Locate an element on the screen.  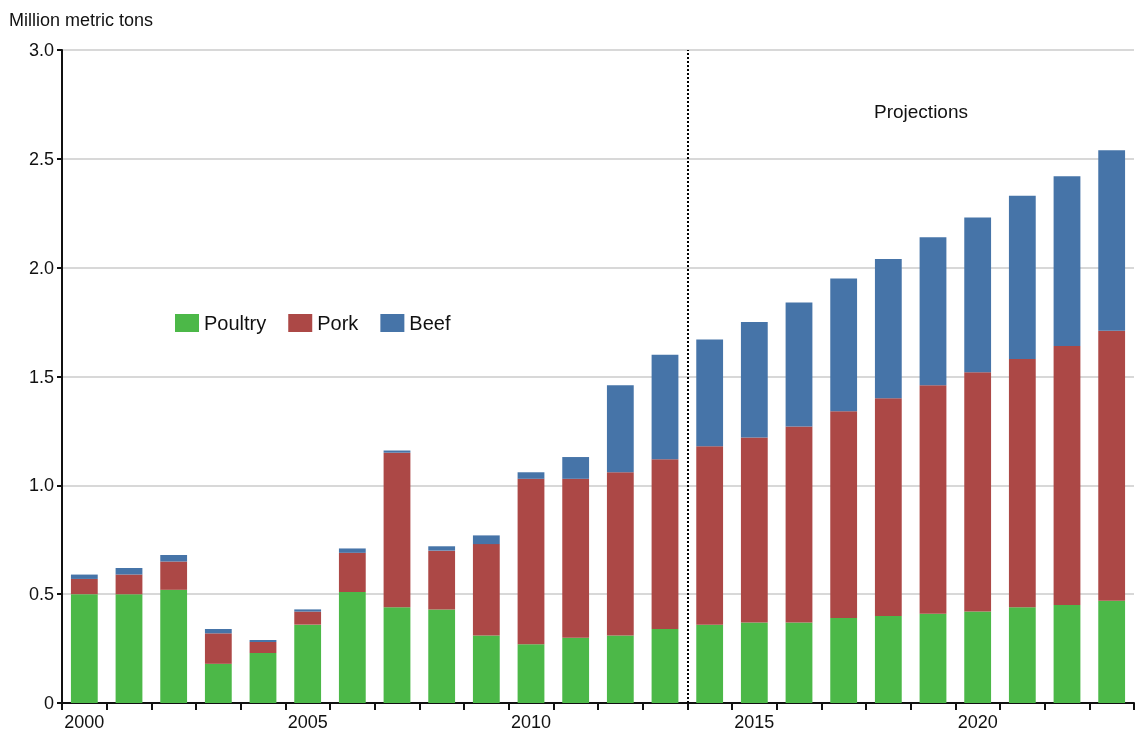
y-tick-label: 0.5 is located at coordinates (41, 594).